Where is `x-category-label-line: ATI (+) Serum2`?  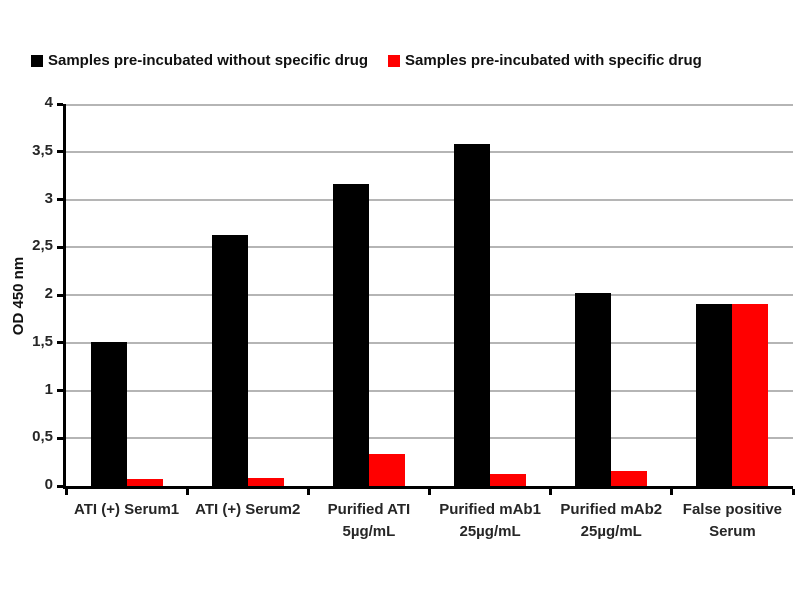
x-category-label-line: ATI (+) Serum2 is located at coordinates (248, 509).